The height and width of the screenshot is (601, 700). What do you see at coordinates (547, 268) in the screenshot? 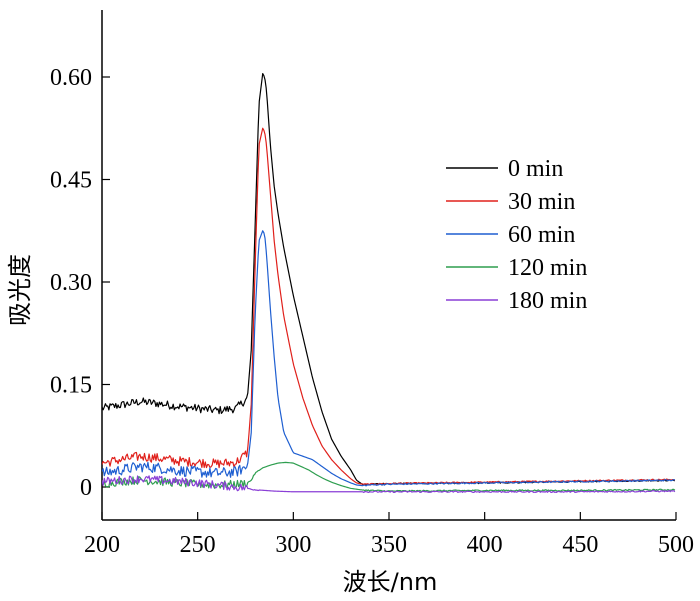
I see `legend-label: 120 min` at bounding box center [547, 268].